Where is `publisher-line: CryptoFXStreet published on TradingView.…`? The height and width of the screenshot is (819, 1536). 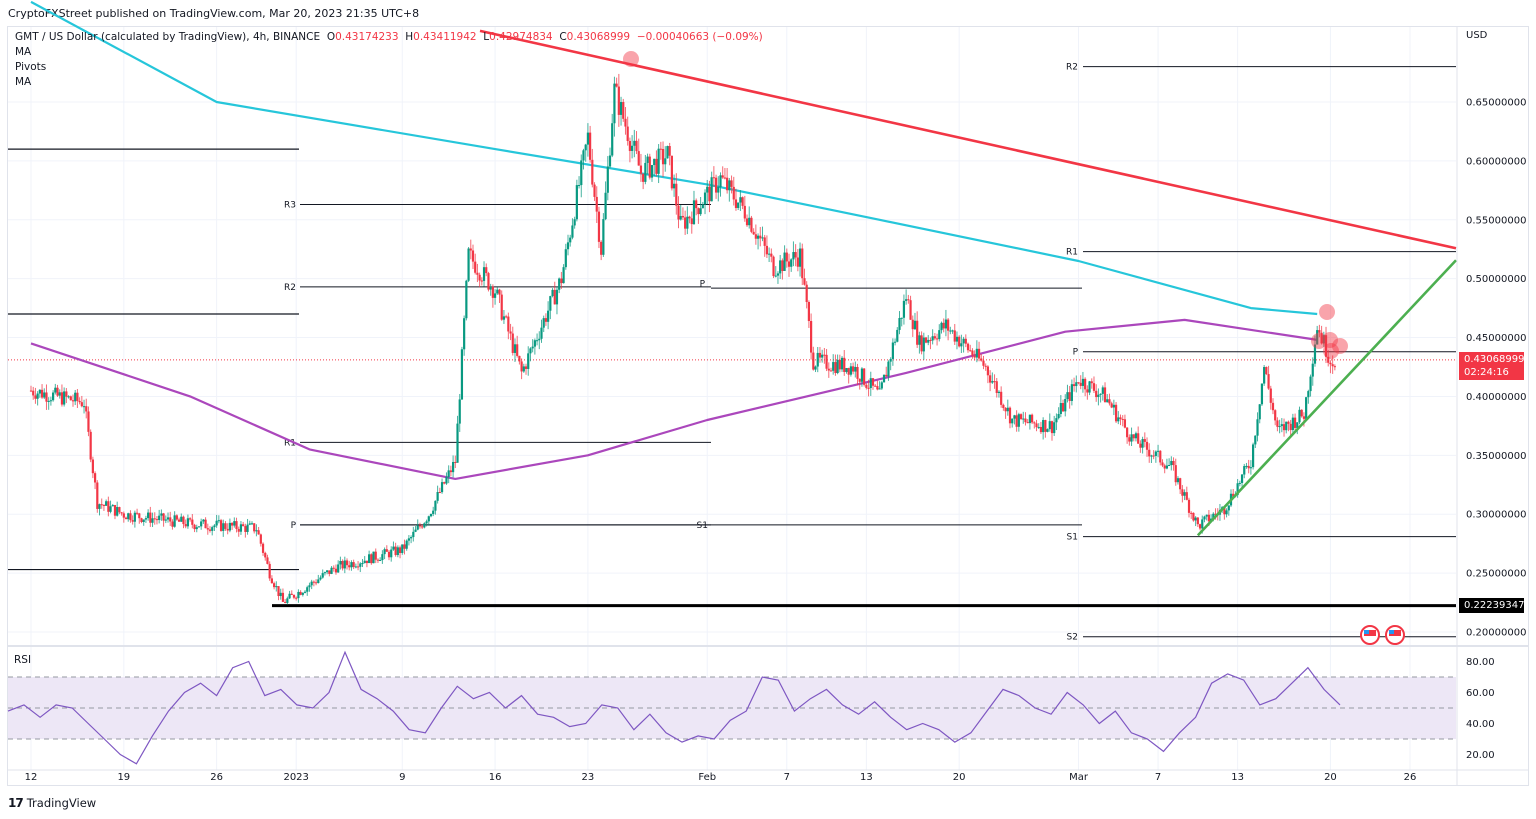
publisher-line: CryptoFXStreet published on TradingView.… is located at coordinates (214, 13).